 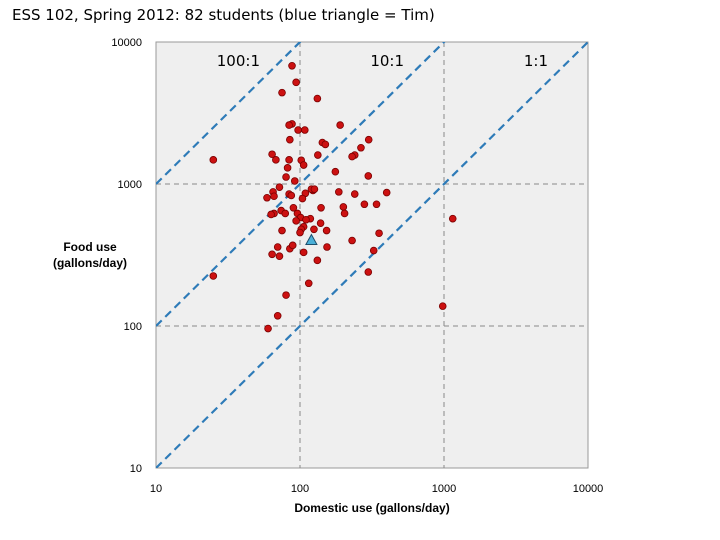 What do you see at coordinates (371, 508) in the screenshot?
I see `x-axis-title: Domestic use (gallons/day)` at bounding box center [371, 508].